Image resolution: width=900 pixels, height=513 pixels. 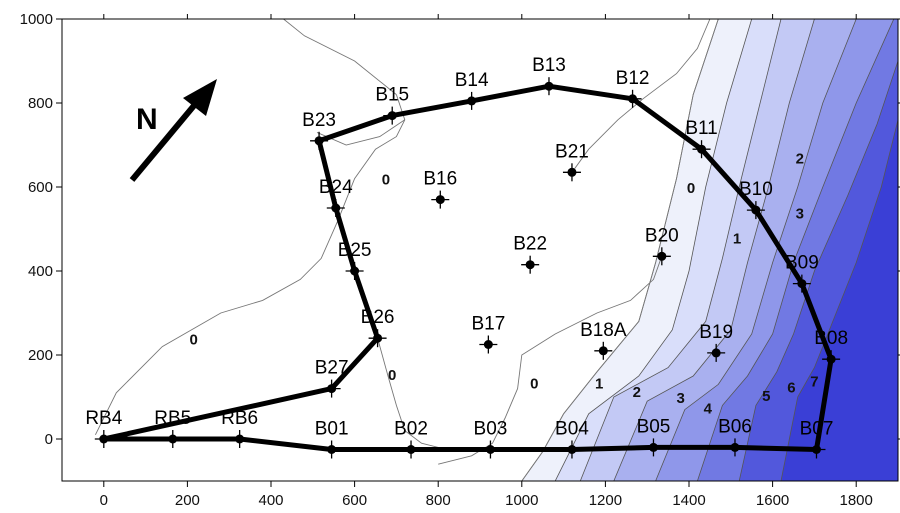 What do you see at coordinates (331, 388) in the screenshot?
I see `borehole-marker-b27` at bounding box center [331, 388].